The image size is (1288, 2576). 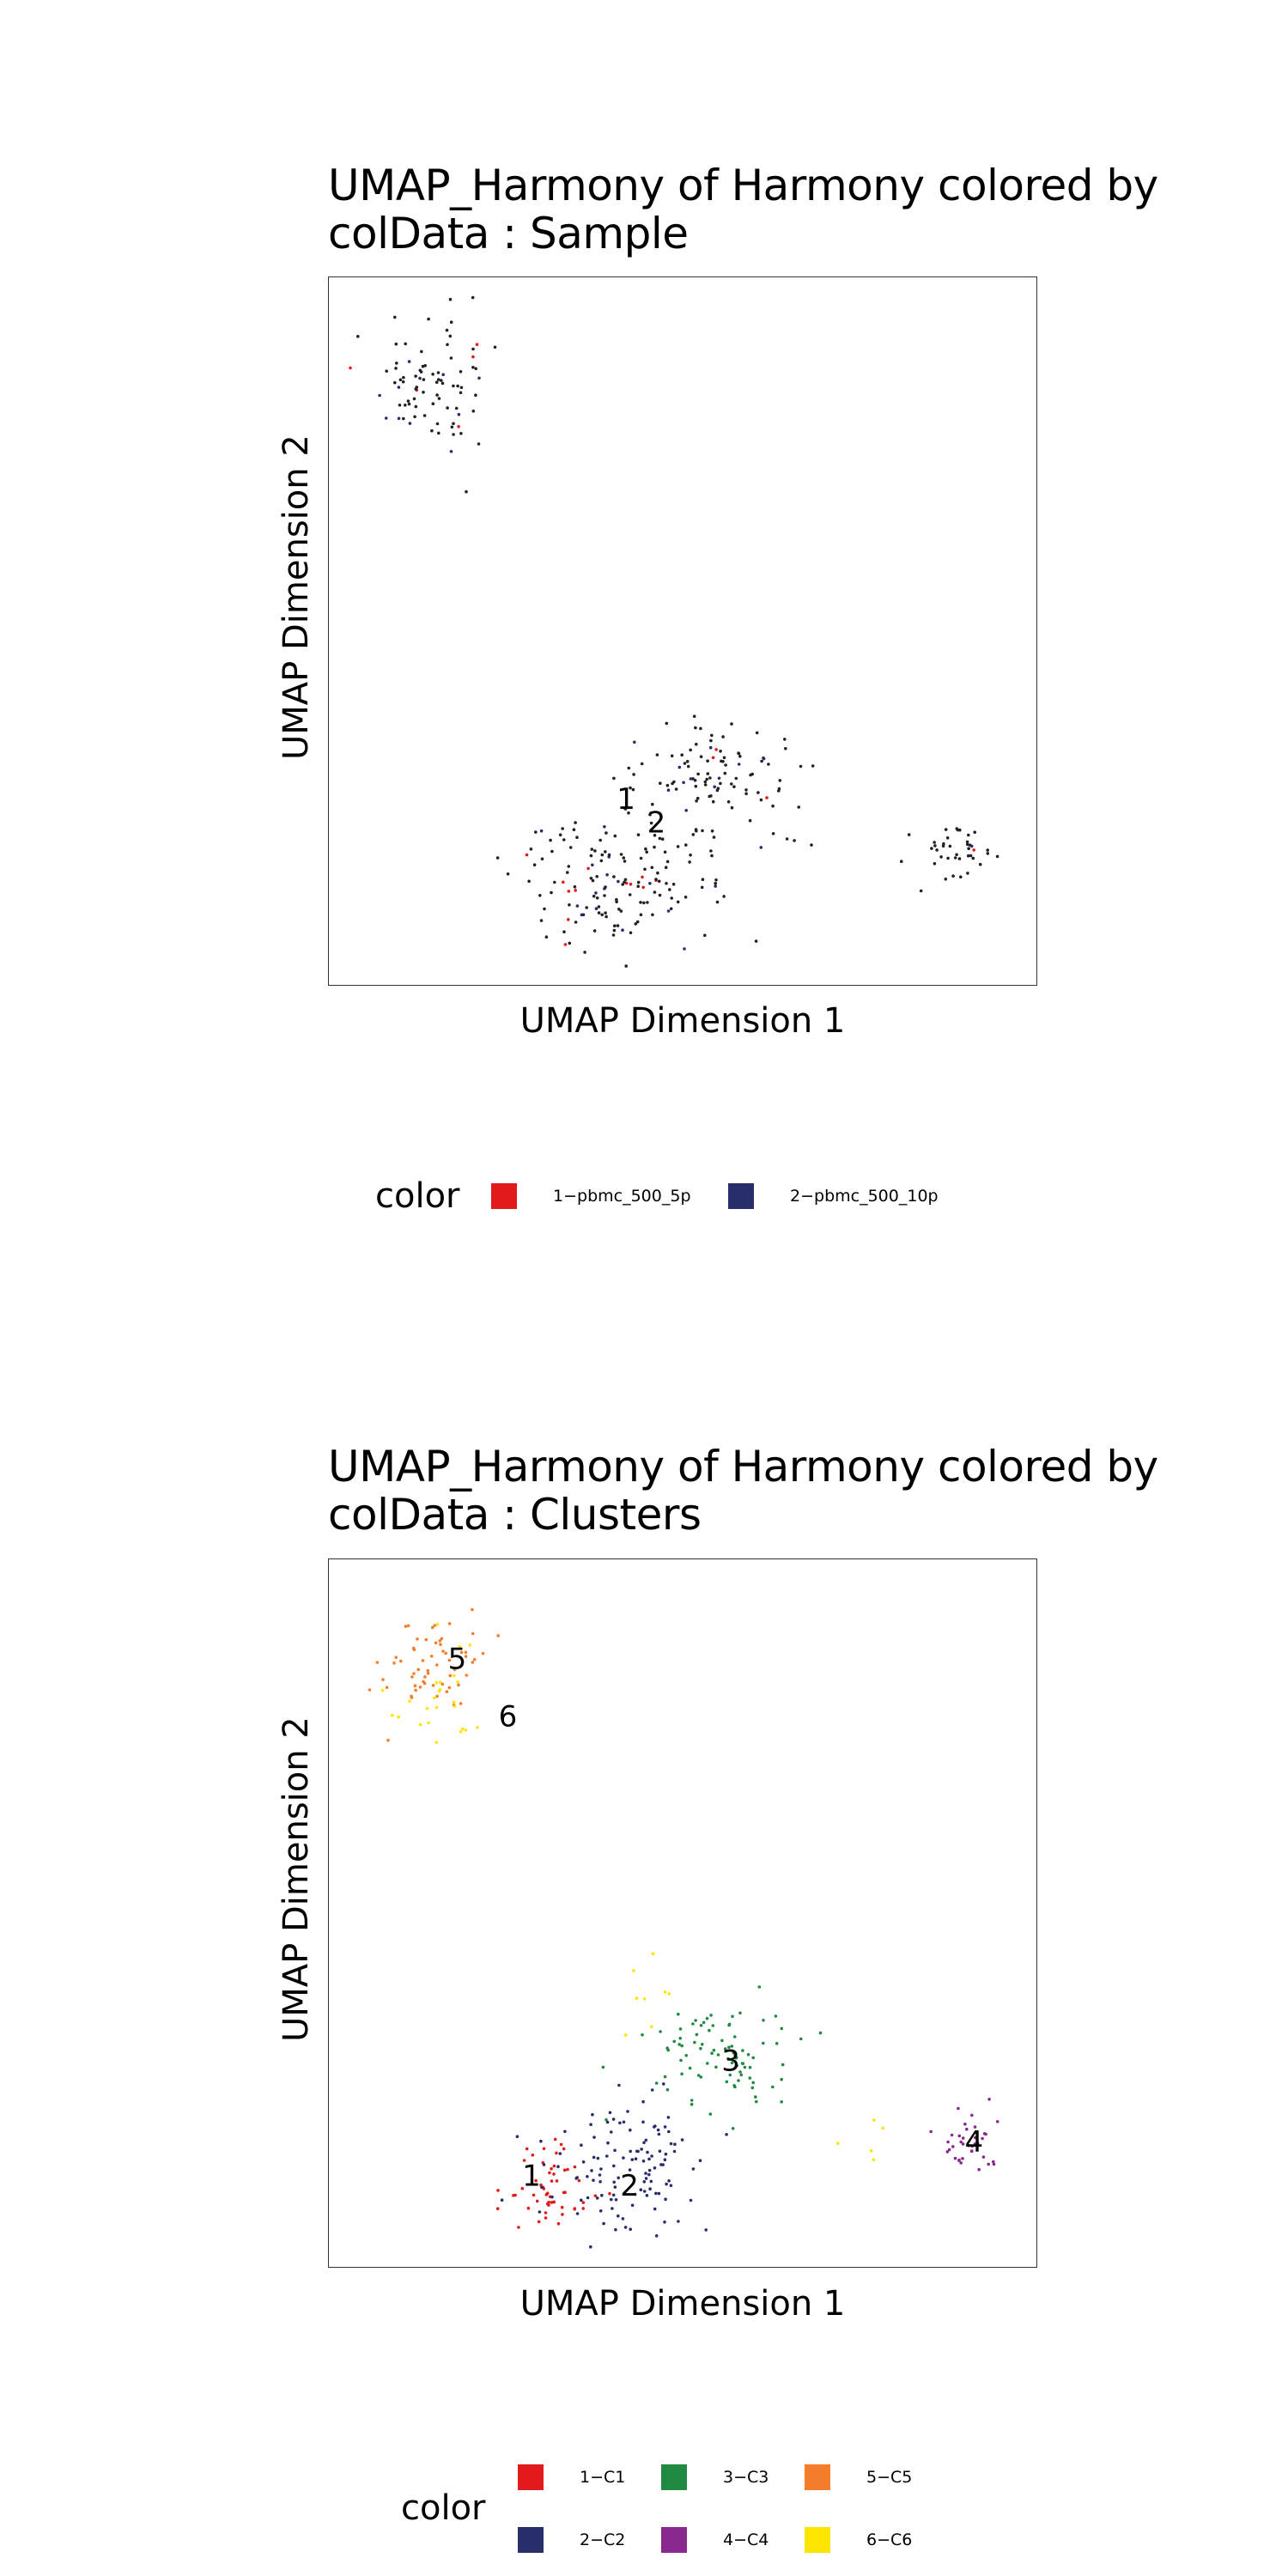 What do you see at coordinates (674, 631) in the screenshot?
I see `chart1-scatter-svg: 12` at bounding box center [674, 631].